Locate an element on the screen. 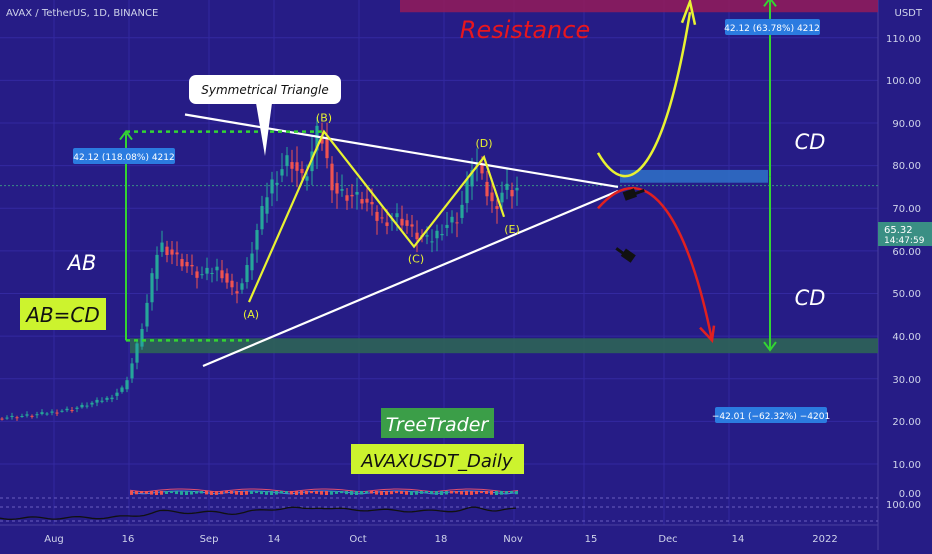 This screenshot has height=554, width=932. y-tick-label: 110.00 is located at coordinates (903, 39).